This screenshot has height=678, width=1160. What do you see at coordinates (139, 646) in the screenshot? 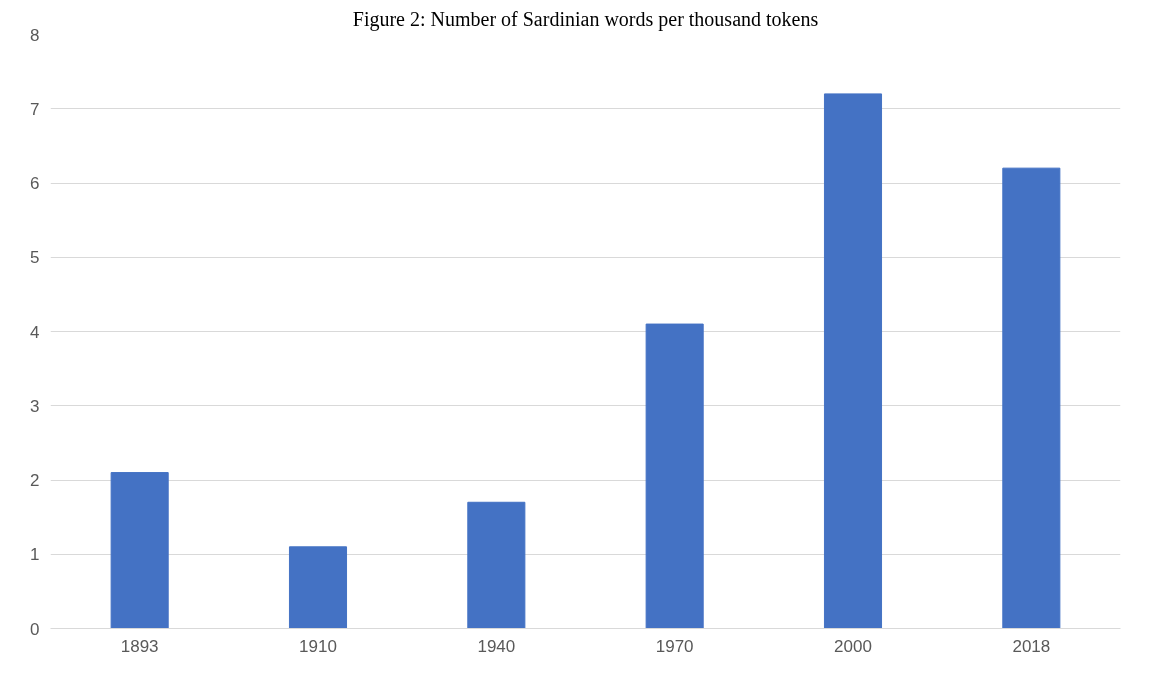
I see `x-tick-label: 1893` at bounding box center [139, 646].